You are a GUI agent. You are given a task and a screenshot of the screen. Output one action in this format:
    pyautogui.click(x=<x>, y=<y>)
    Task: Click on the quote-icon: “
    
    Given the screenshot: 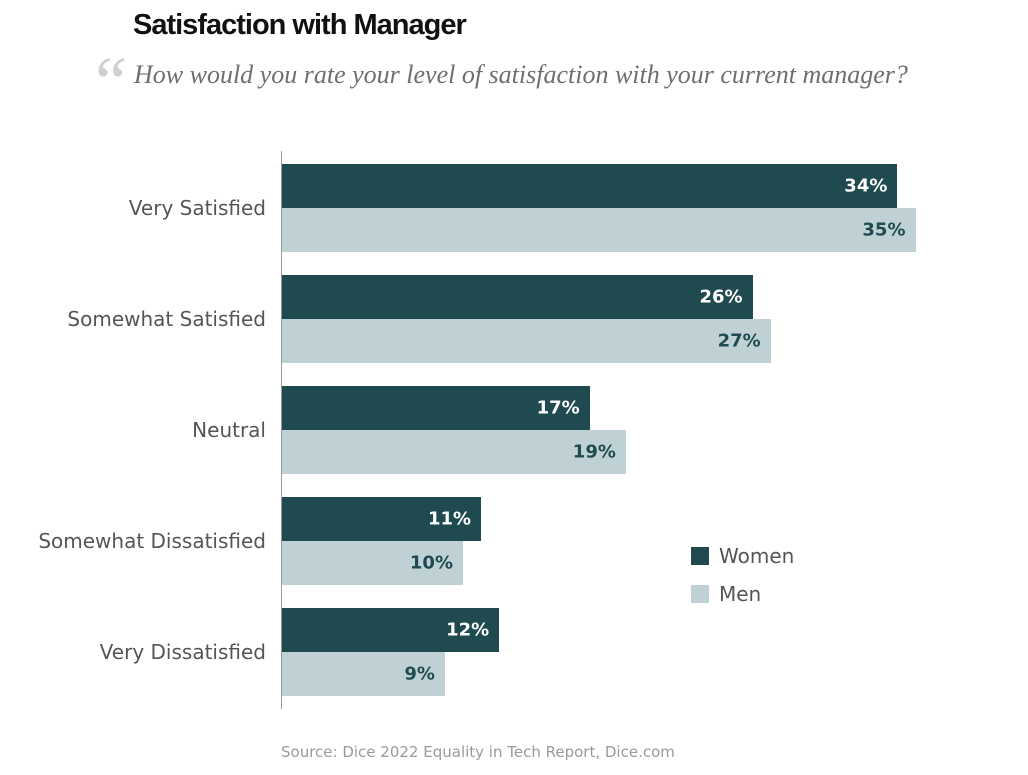 What is the action you would take?
    pyautogui.click(x=108, y=82)
    